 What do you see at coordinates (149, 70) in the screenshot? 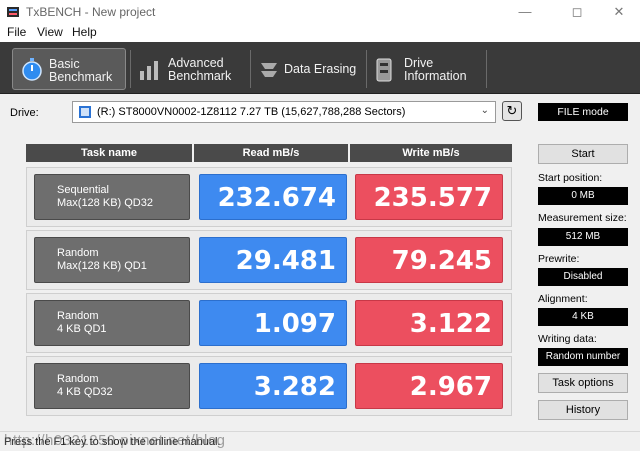
I see `bar-chart-icon` at bounding box center [149, 70].